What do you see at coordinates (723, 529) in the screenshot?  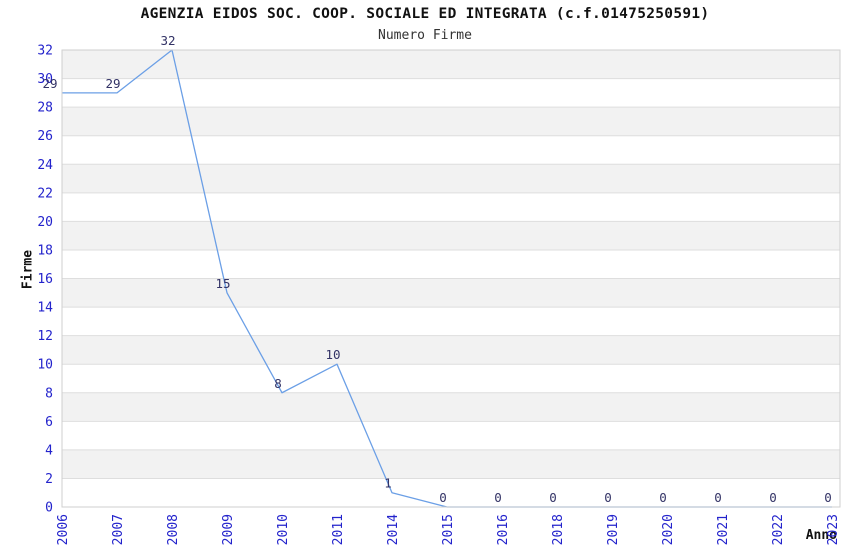 I see `x-tick-label: 2021` at bounding box center [723, 529].